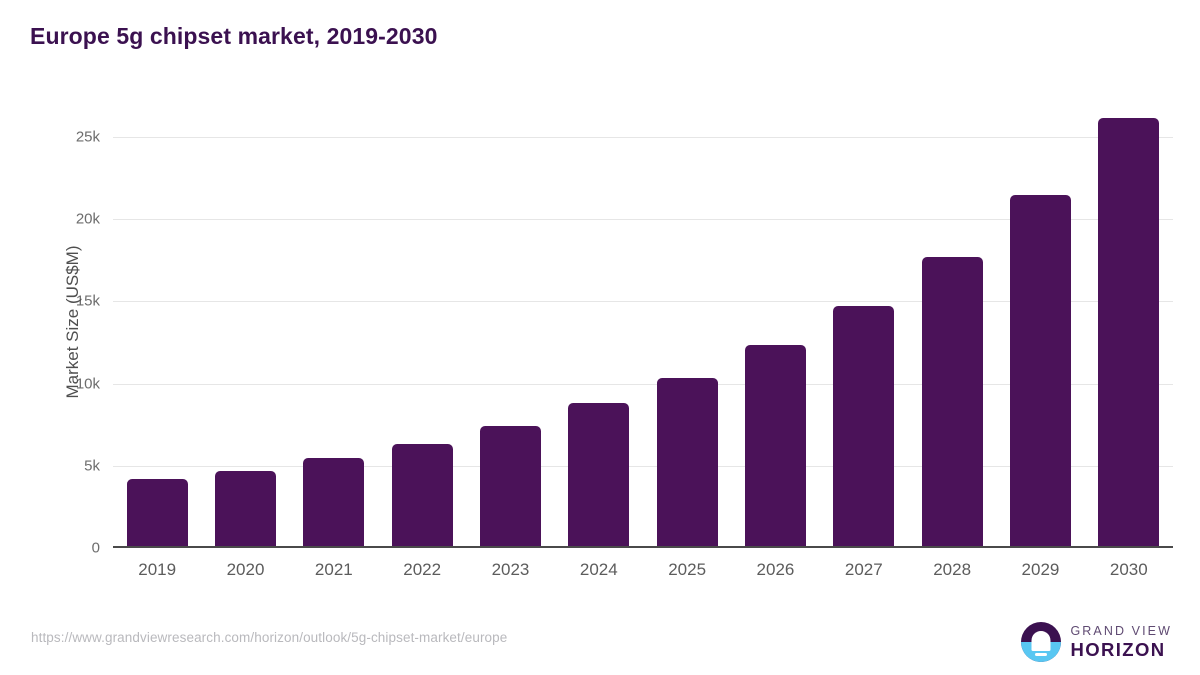 The width and height of the screenshot is (1200, 675). What do you see at coordinates (1121, 631) in the screenshot?
I see `logo-top-text: GRAND VIEW` at bounding box center [1121, 631].